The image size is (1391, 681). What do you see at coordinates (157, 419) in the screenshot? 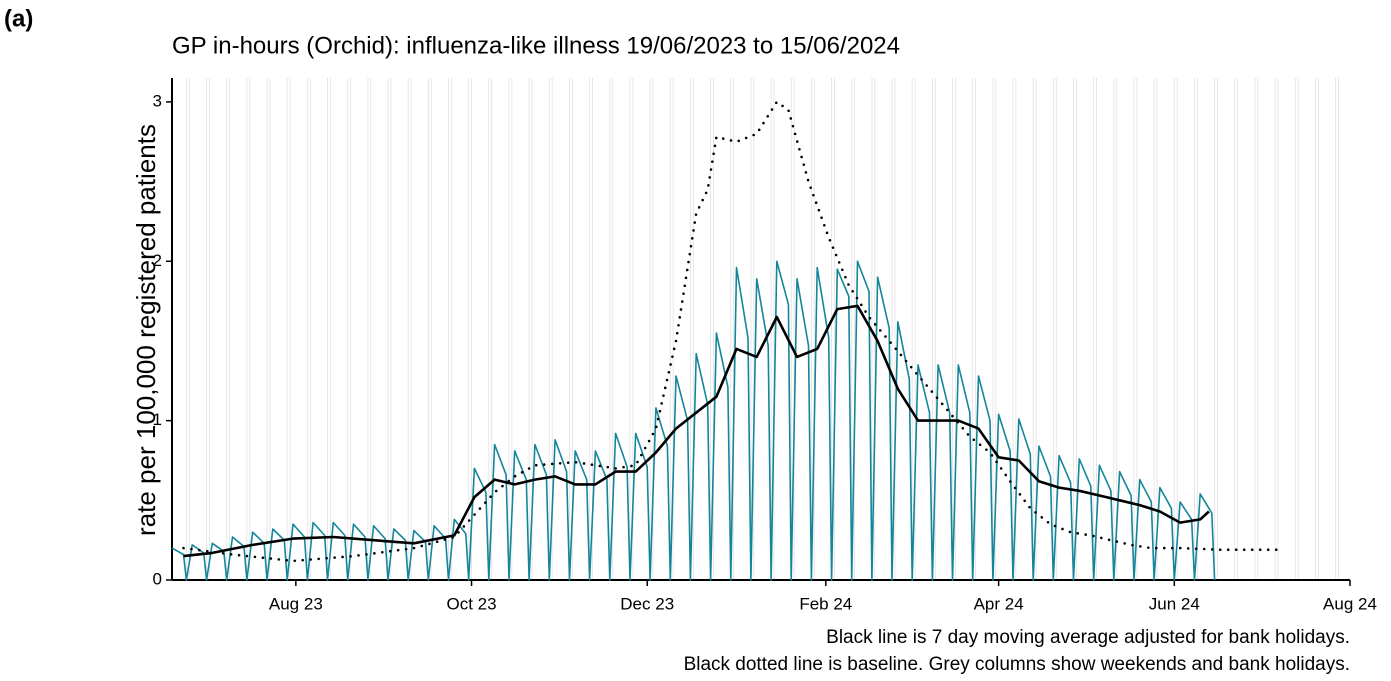
I see `y-tick-label: 1` at bounding box center [157, 419].